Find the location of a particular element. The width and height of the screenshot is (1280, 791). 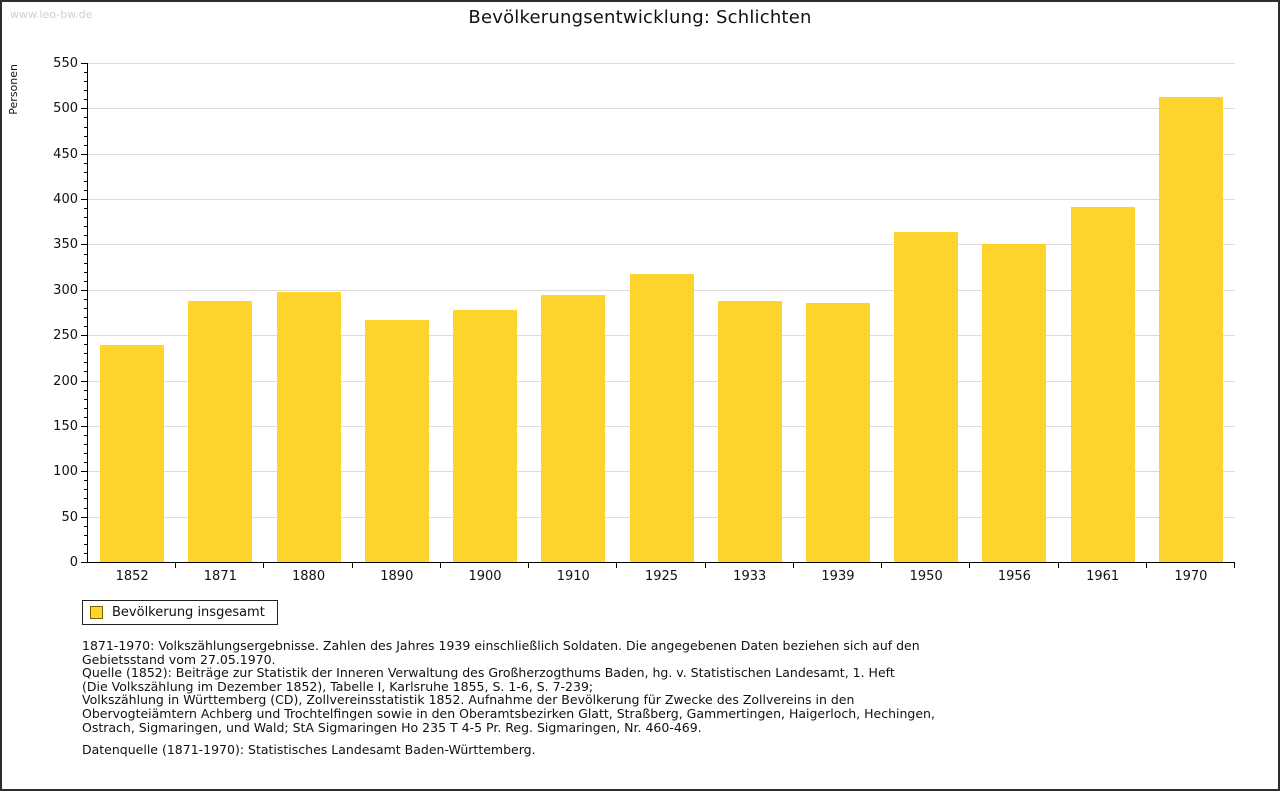

y-tick-label: 400 is located at coordinates (65, 200).